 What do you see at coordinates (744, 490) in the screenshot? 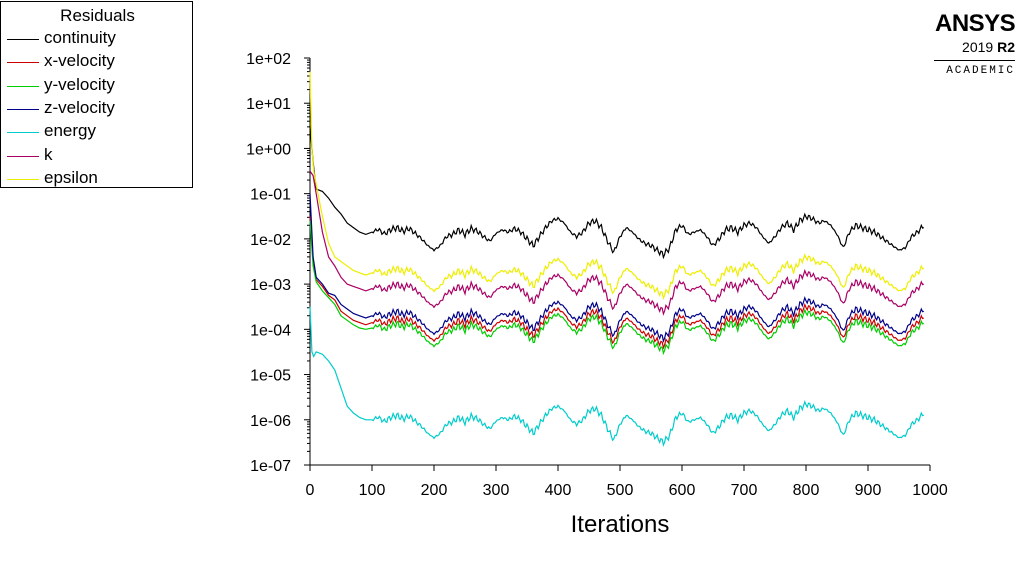
I see `x-tick-label: 700` at bounding box center [744, 490].